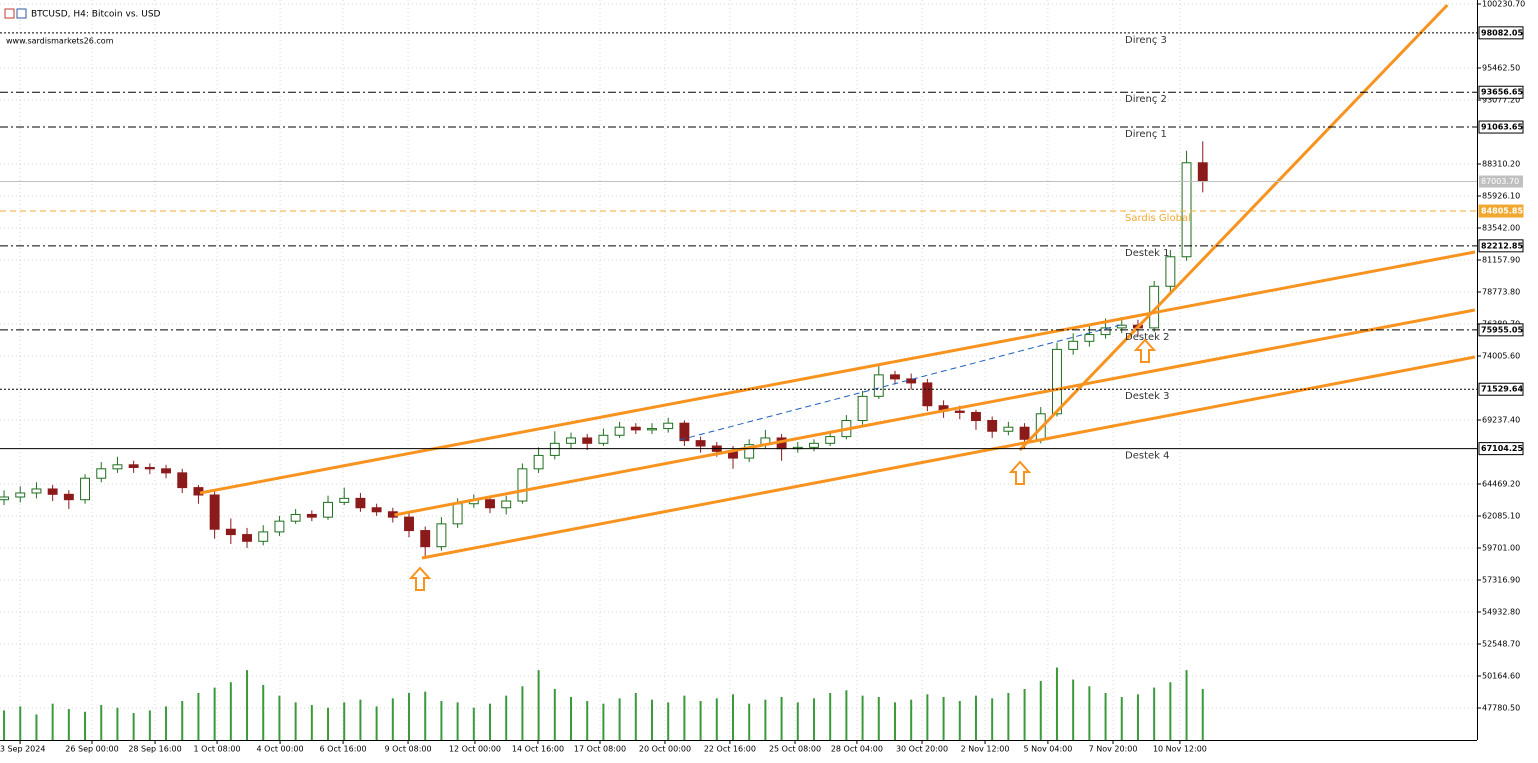  Describe the element at coordinates (1501, 643) in the screenshot. I see `y-tick-label: 52548.70` at that location.